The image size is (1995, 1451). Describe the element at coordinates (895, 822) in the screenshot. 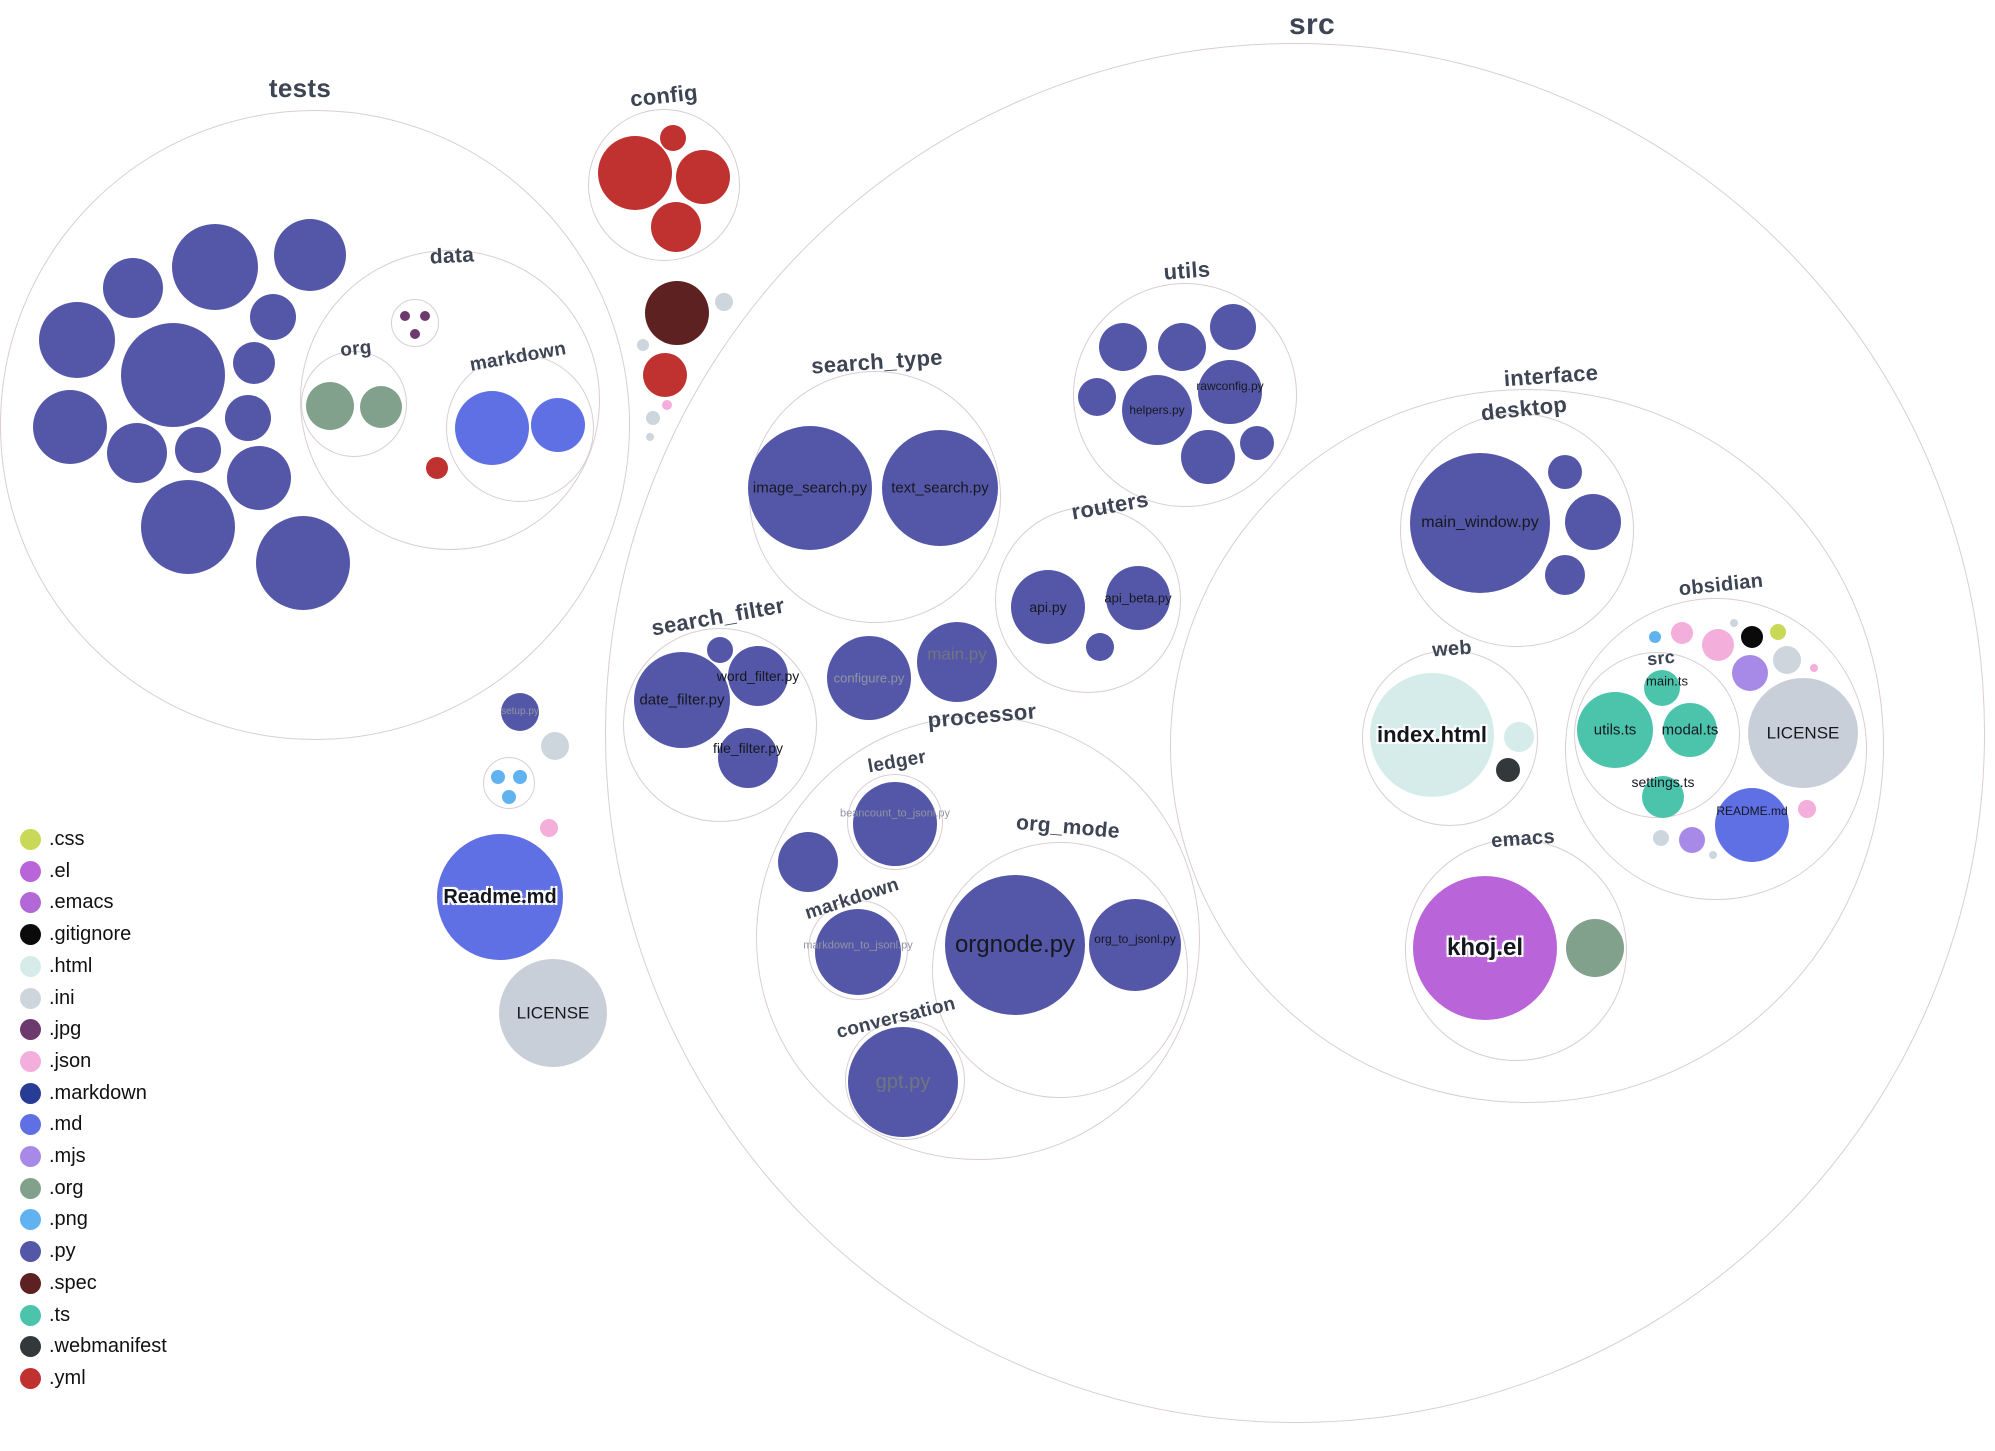

I see `folder-ledger` at that location.